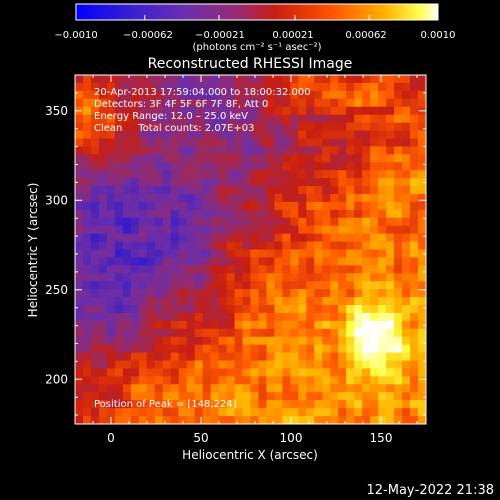 The height and width of the screenshot is (500, 500). What do you see at coordinates (430, 490) in the screenshot?
I see `footer-timestamp: 12‑May‑2022 21:38` at bounding box center [430, 490].